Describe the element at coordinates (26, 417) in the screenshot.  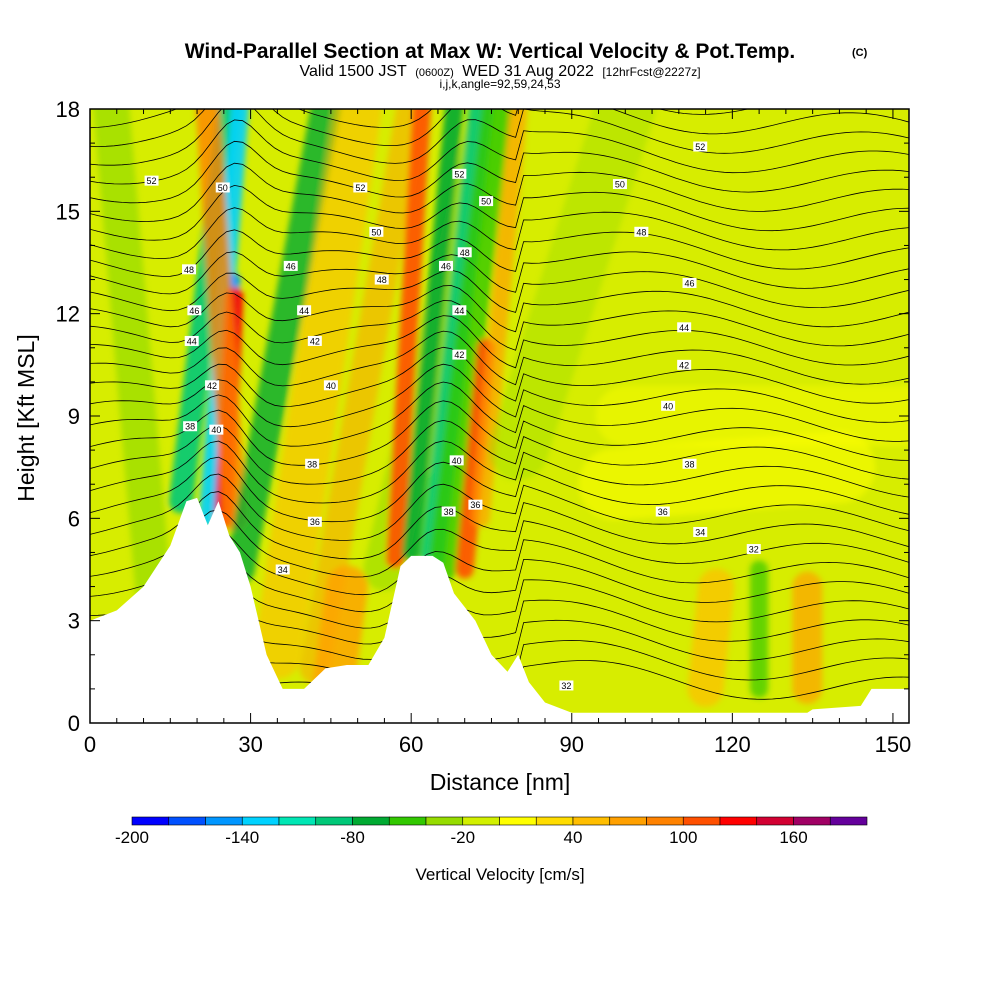
I see `y-axis-label: Height [Kft MSL]` at that location.